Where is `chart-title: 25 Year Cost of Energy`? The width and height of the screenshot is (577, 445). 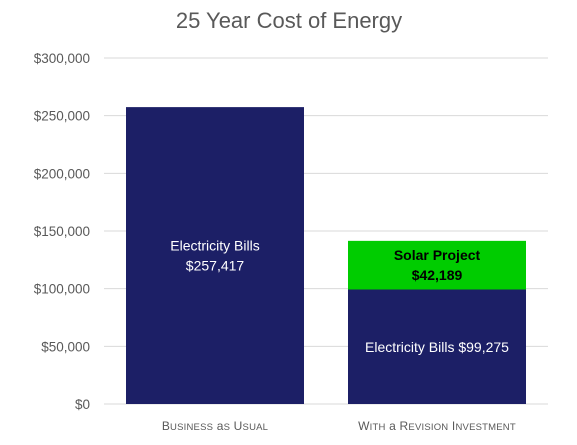 chart-title: 25 Year Cost of Energy is located at coordinates (289, 20).